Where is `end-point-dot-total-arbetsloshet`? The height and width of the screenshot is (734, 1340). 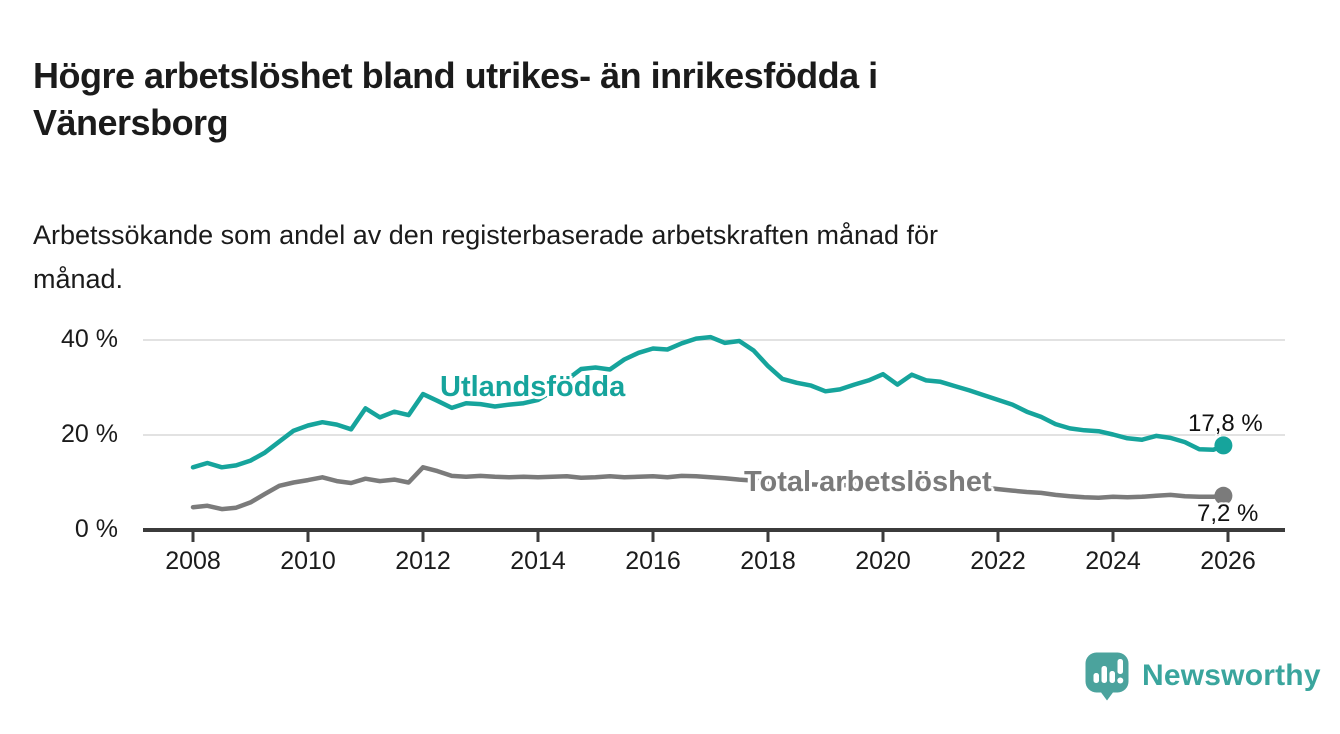 end-point-dot-total-arbetsloshet is located at coordinates (1223, 495).